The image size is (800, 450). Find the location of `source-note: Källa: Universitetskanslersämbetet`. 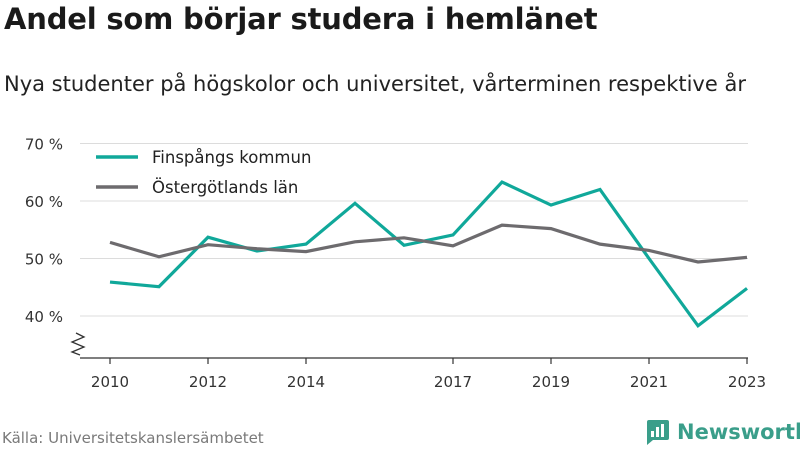

source-note: Källa: Universitetskanslersämbetet is located at coordinates (133, 438).